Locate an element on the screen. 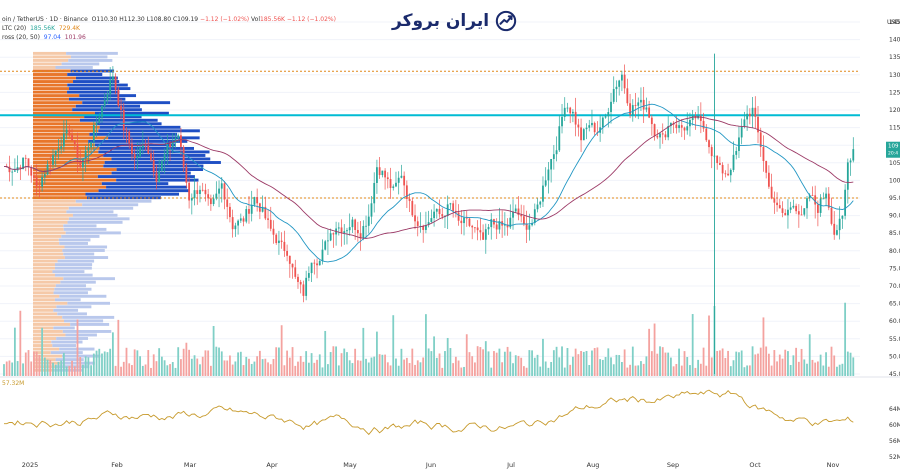  vol-ltc-line: LTC (20) 185.56K 729.4K is located at coordinates (41, 28).